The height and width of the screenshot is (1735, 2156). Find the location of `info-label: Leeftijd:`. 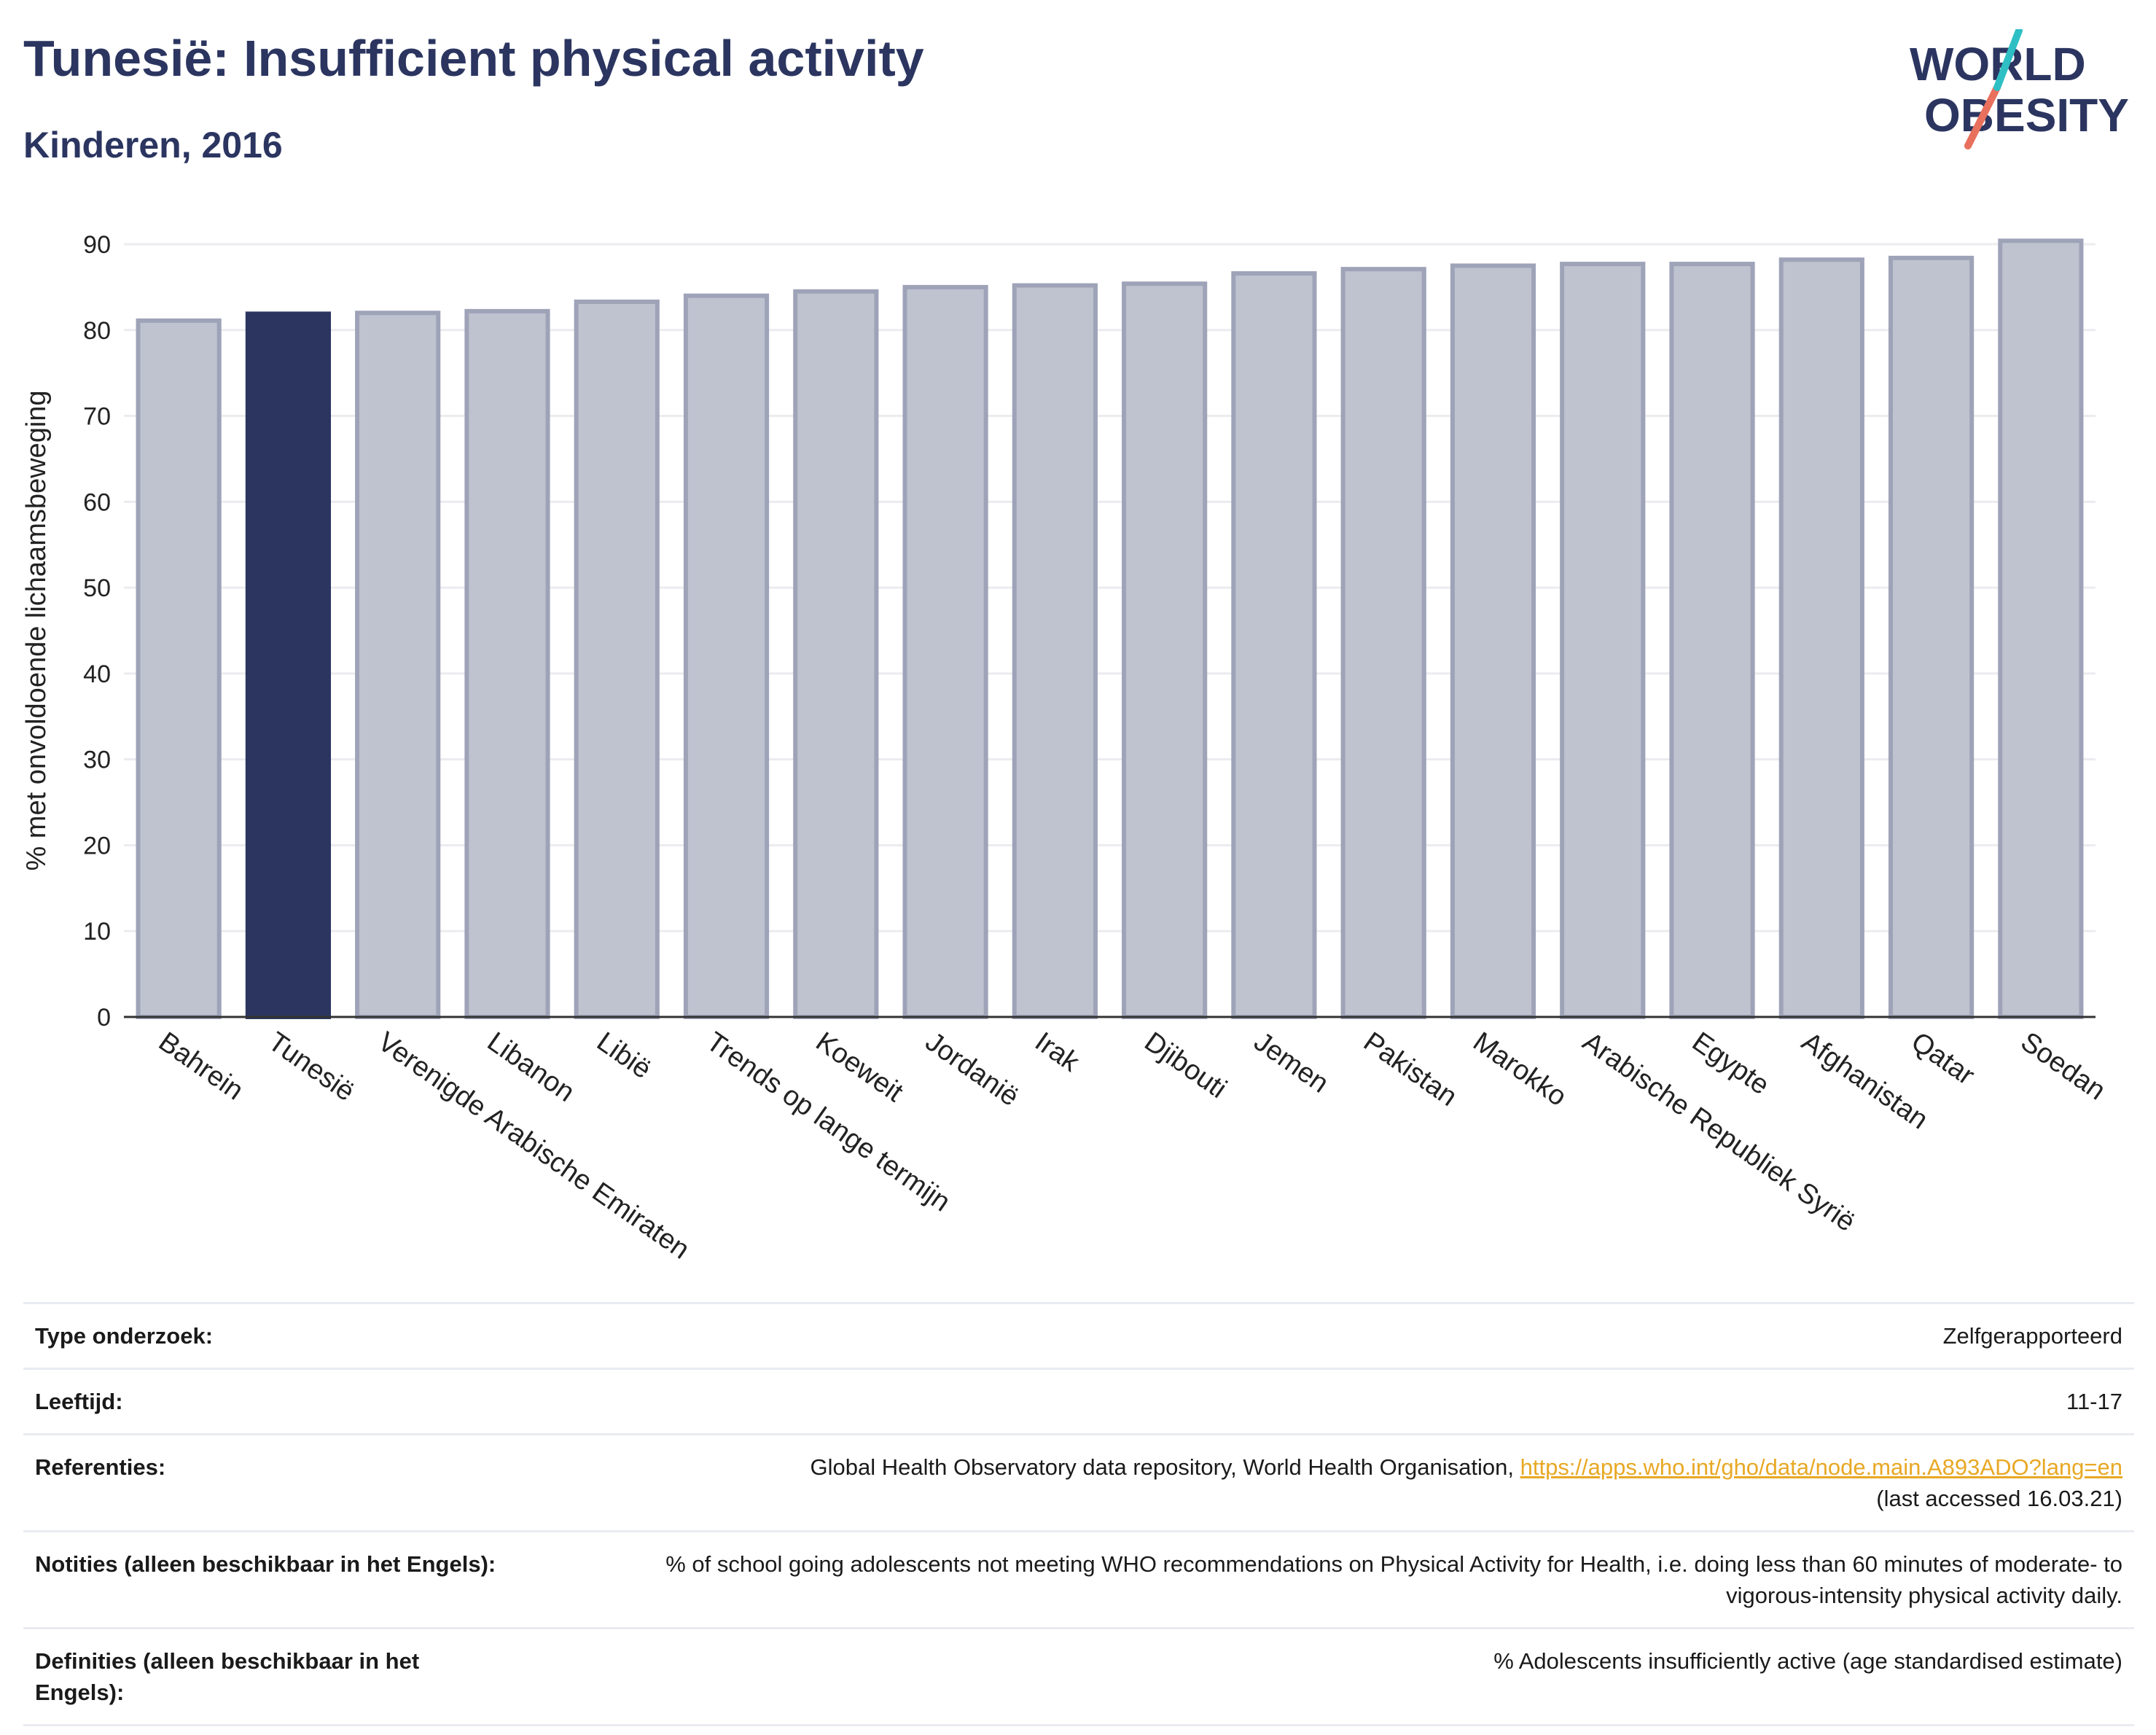

info-label: Leeftijd: is located at coordinates (79, 1401).